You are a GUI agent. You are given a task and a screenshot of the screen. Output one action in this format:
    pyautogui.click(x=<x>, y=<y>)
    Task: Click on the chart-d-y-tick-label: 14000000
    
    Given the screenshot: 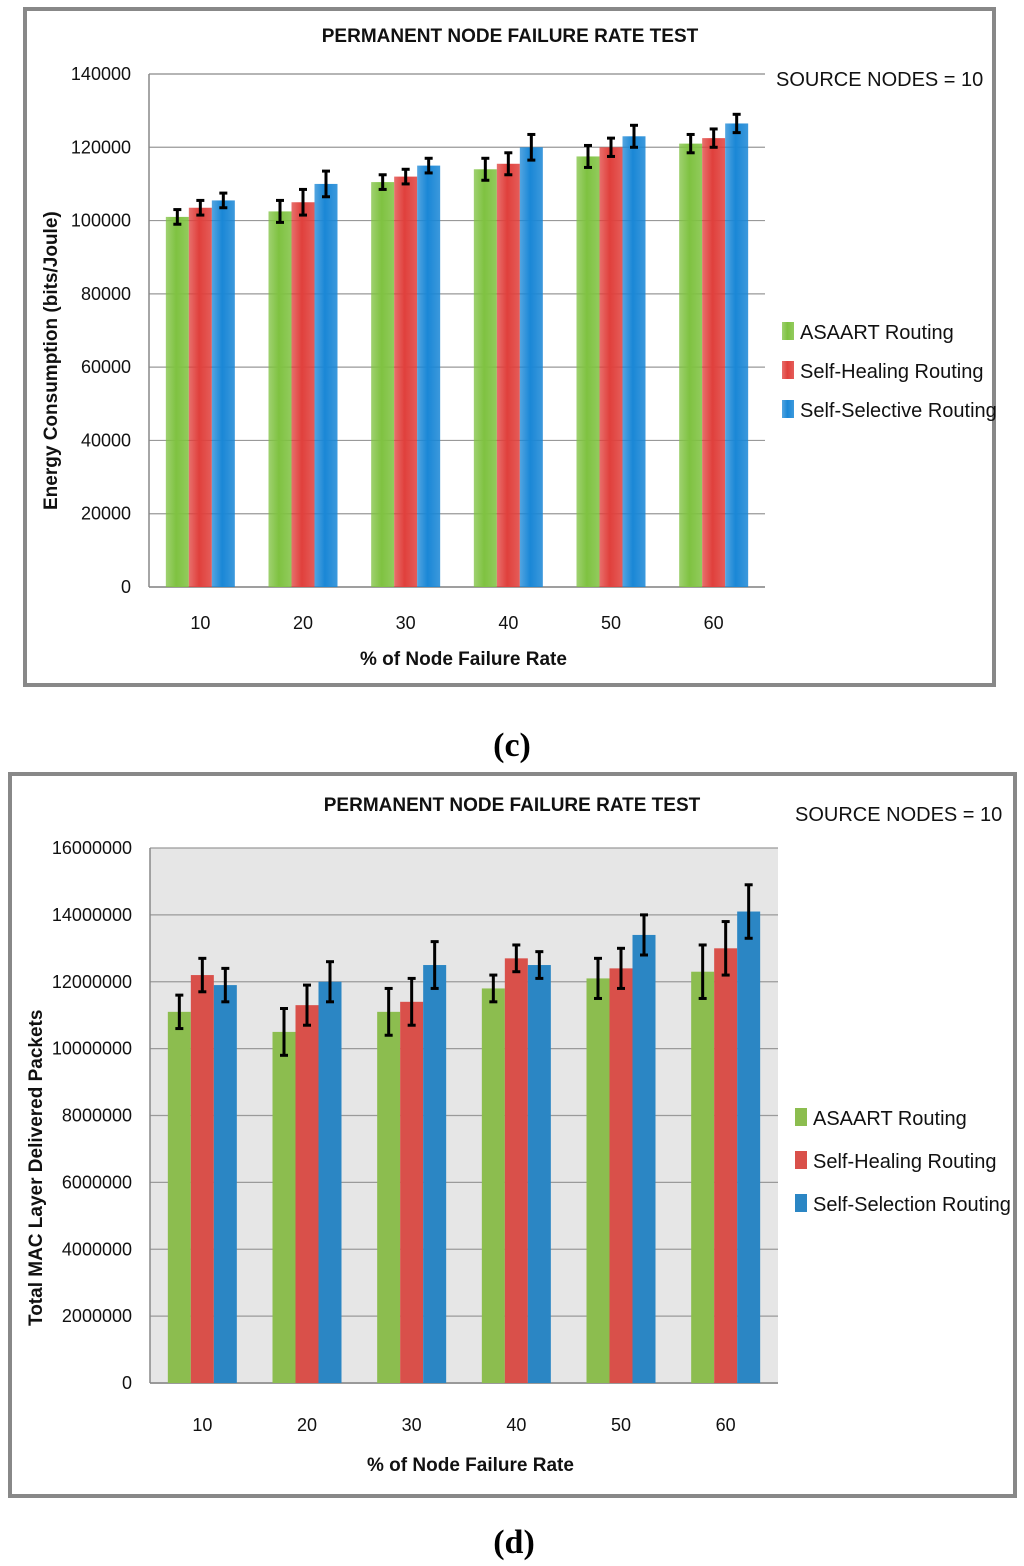 What is the action you would take?
    pyautogui.click(x=92, y=915)
    